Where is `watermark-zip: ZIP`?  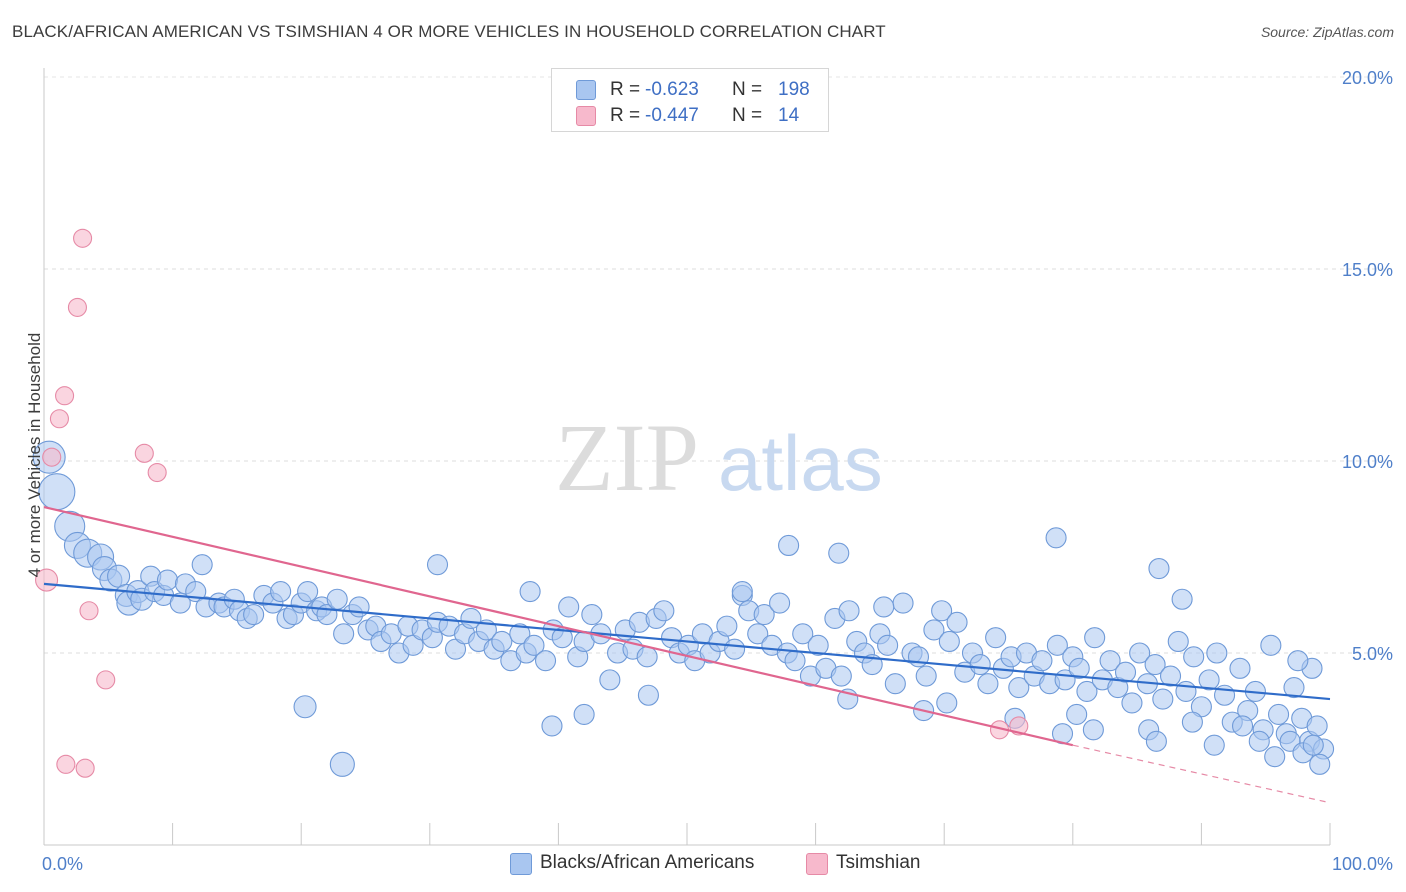 watermark-zip: ZIP is located at coordinates (627, 457).